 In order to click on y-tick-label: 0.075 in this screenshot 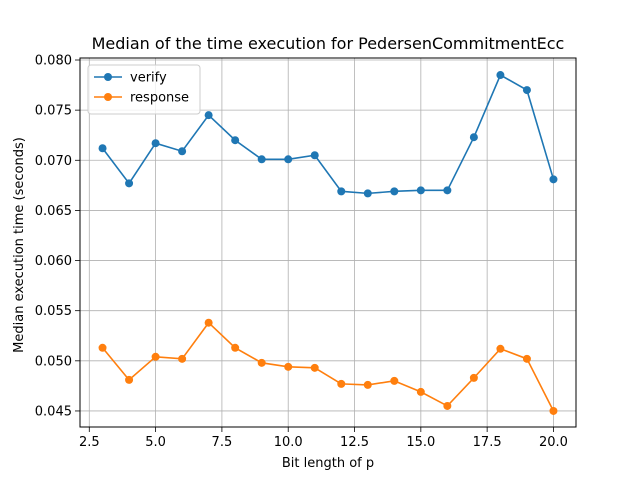, I will do `click(53, 111)`.